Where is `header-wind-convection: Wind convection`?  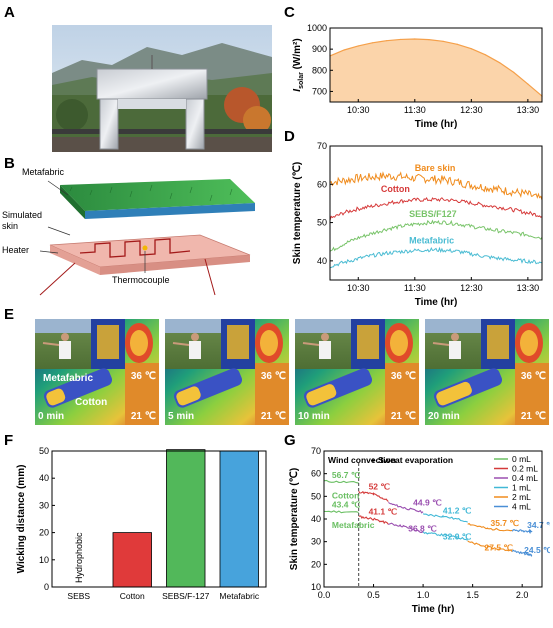
header-wind-convection: Wind convection is located at coordinates (362, 460).